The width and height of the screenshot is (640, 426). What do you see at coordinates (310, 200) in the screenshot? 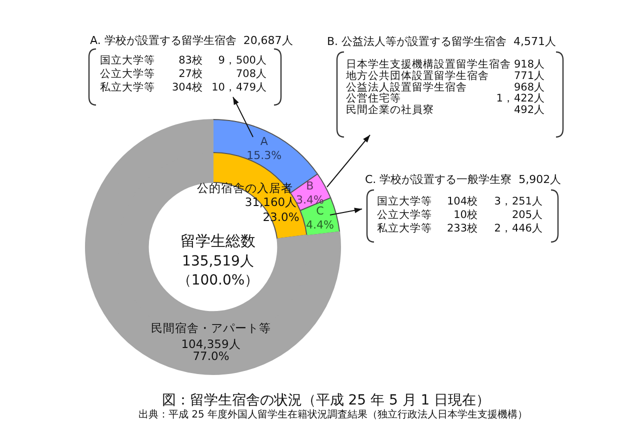
I see `data-label: 3.4%` at bounding box center [310, 200].